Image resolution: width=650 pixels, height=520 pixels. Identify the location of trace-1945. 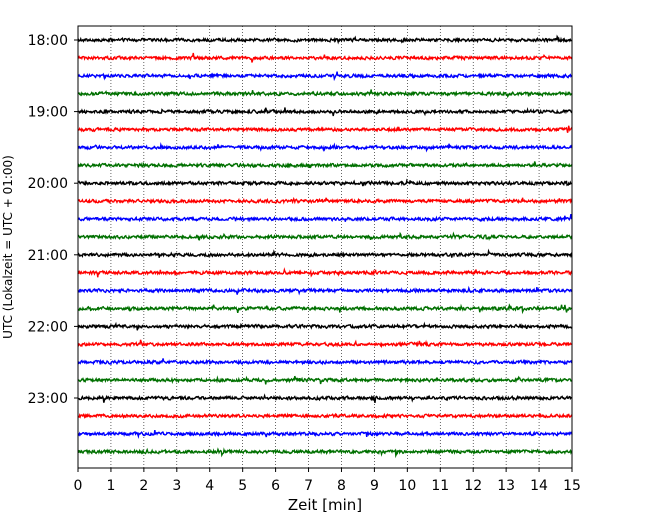
(325, 165).